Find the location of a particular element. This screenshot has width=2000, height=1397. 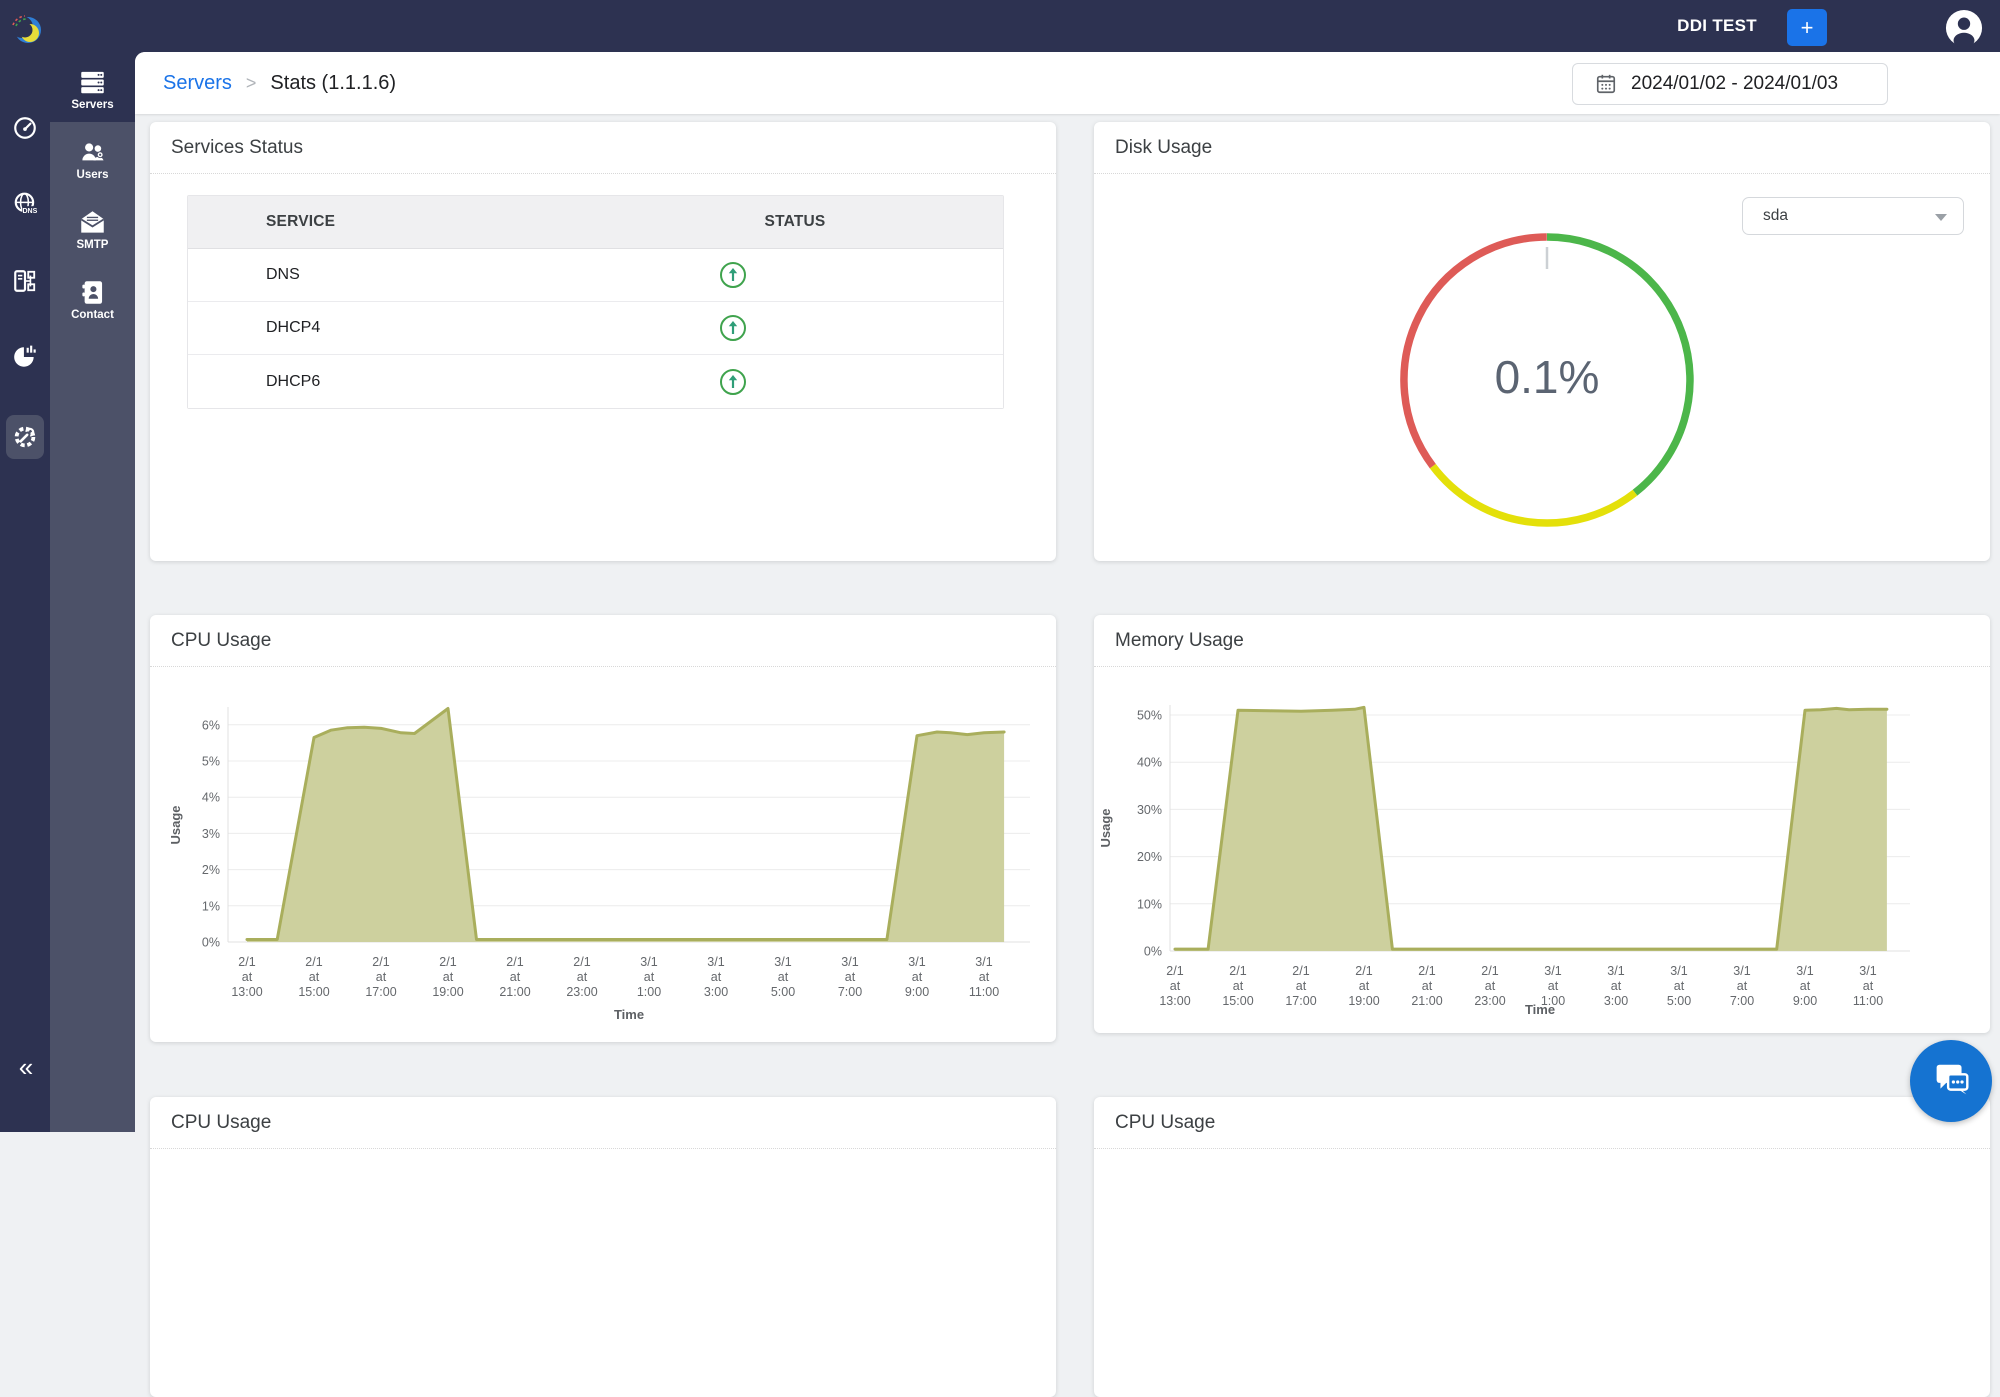

sidebar-item-label: Users is located at coordinates (92, 175).